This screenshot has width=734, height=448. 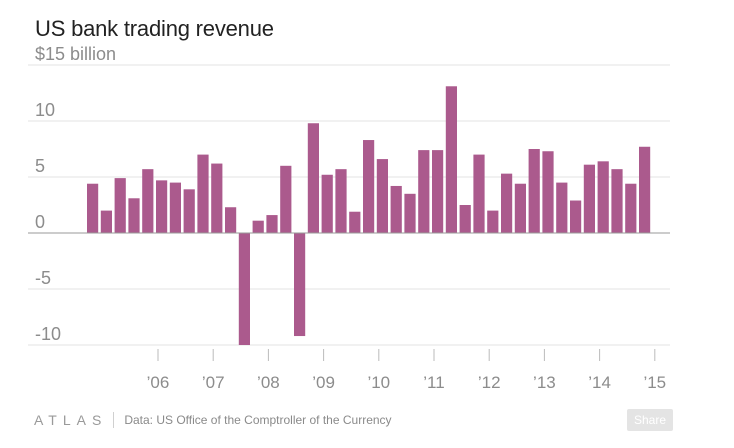 I want to click on y-tick-label: 10, so click(x=45, y=110).